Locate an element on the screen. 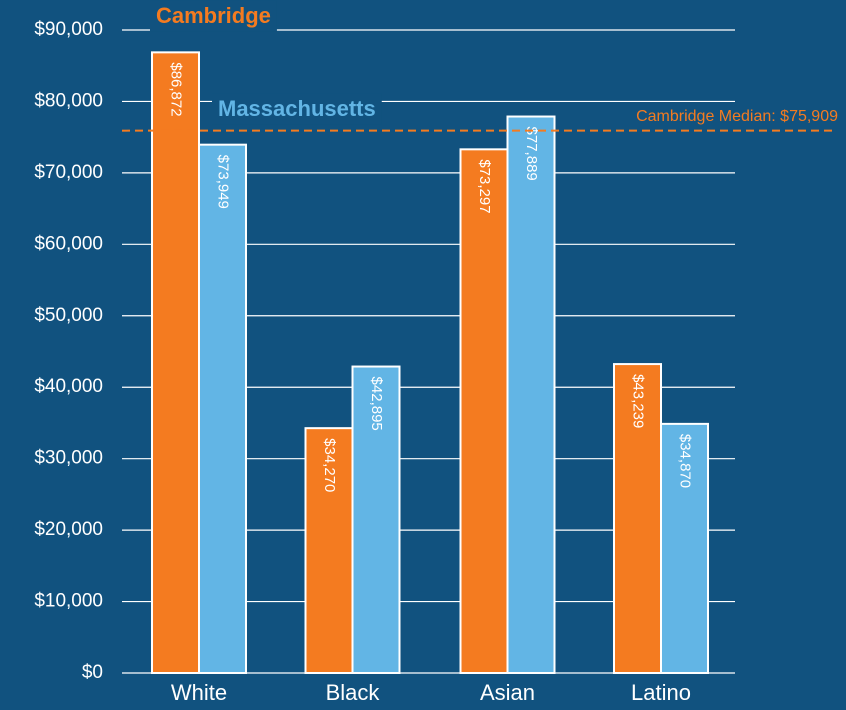 This screenshot has height=710, width=846. x-tick-label: Latino is located at coordinates (661, 692).